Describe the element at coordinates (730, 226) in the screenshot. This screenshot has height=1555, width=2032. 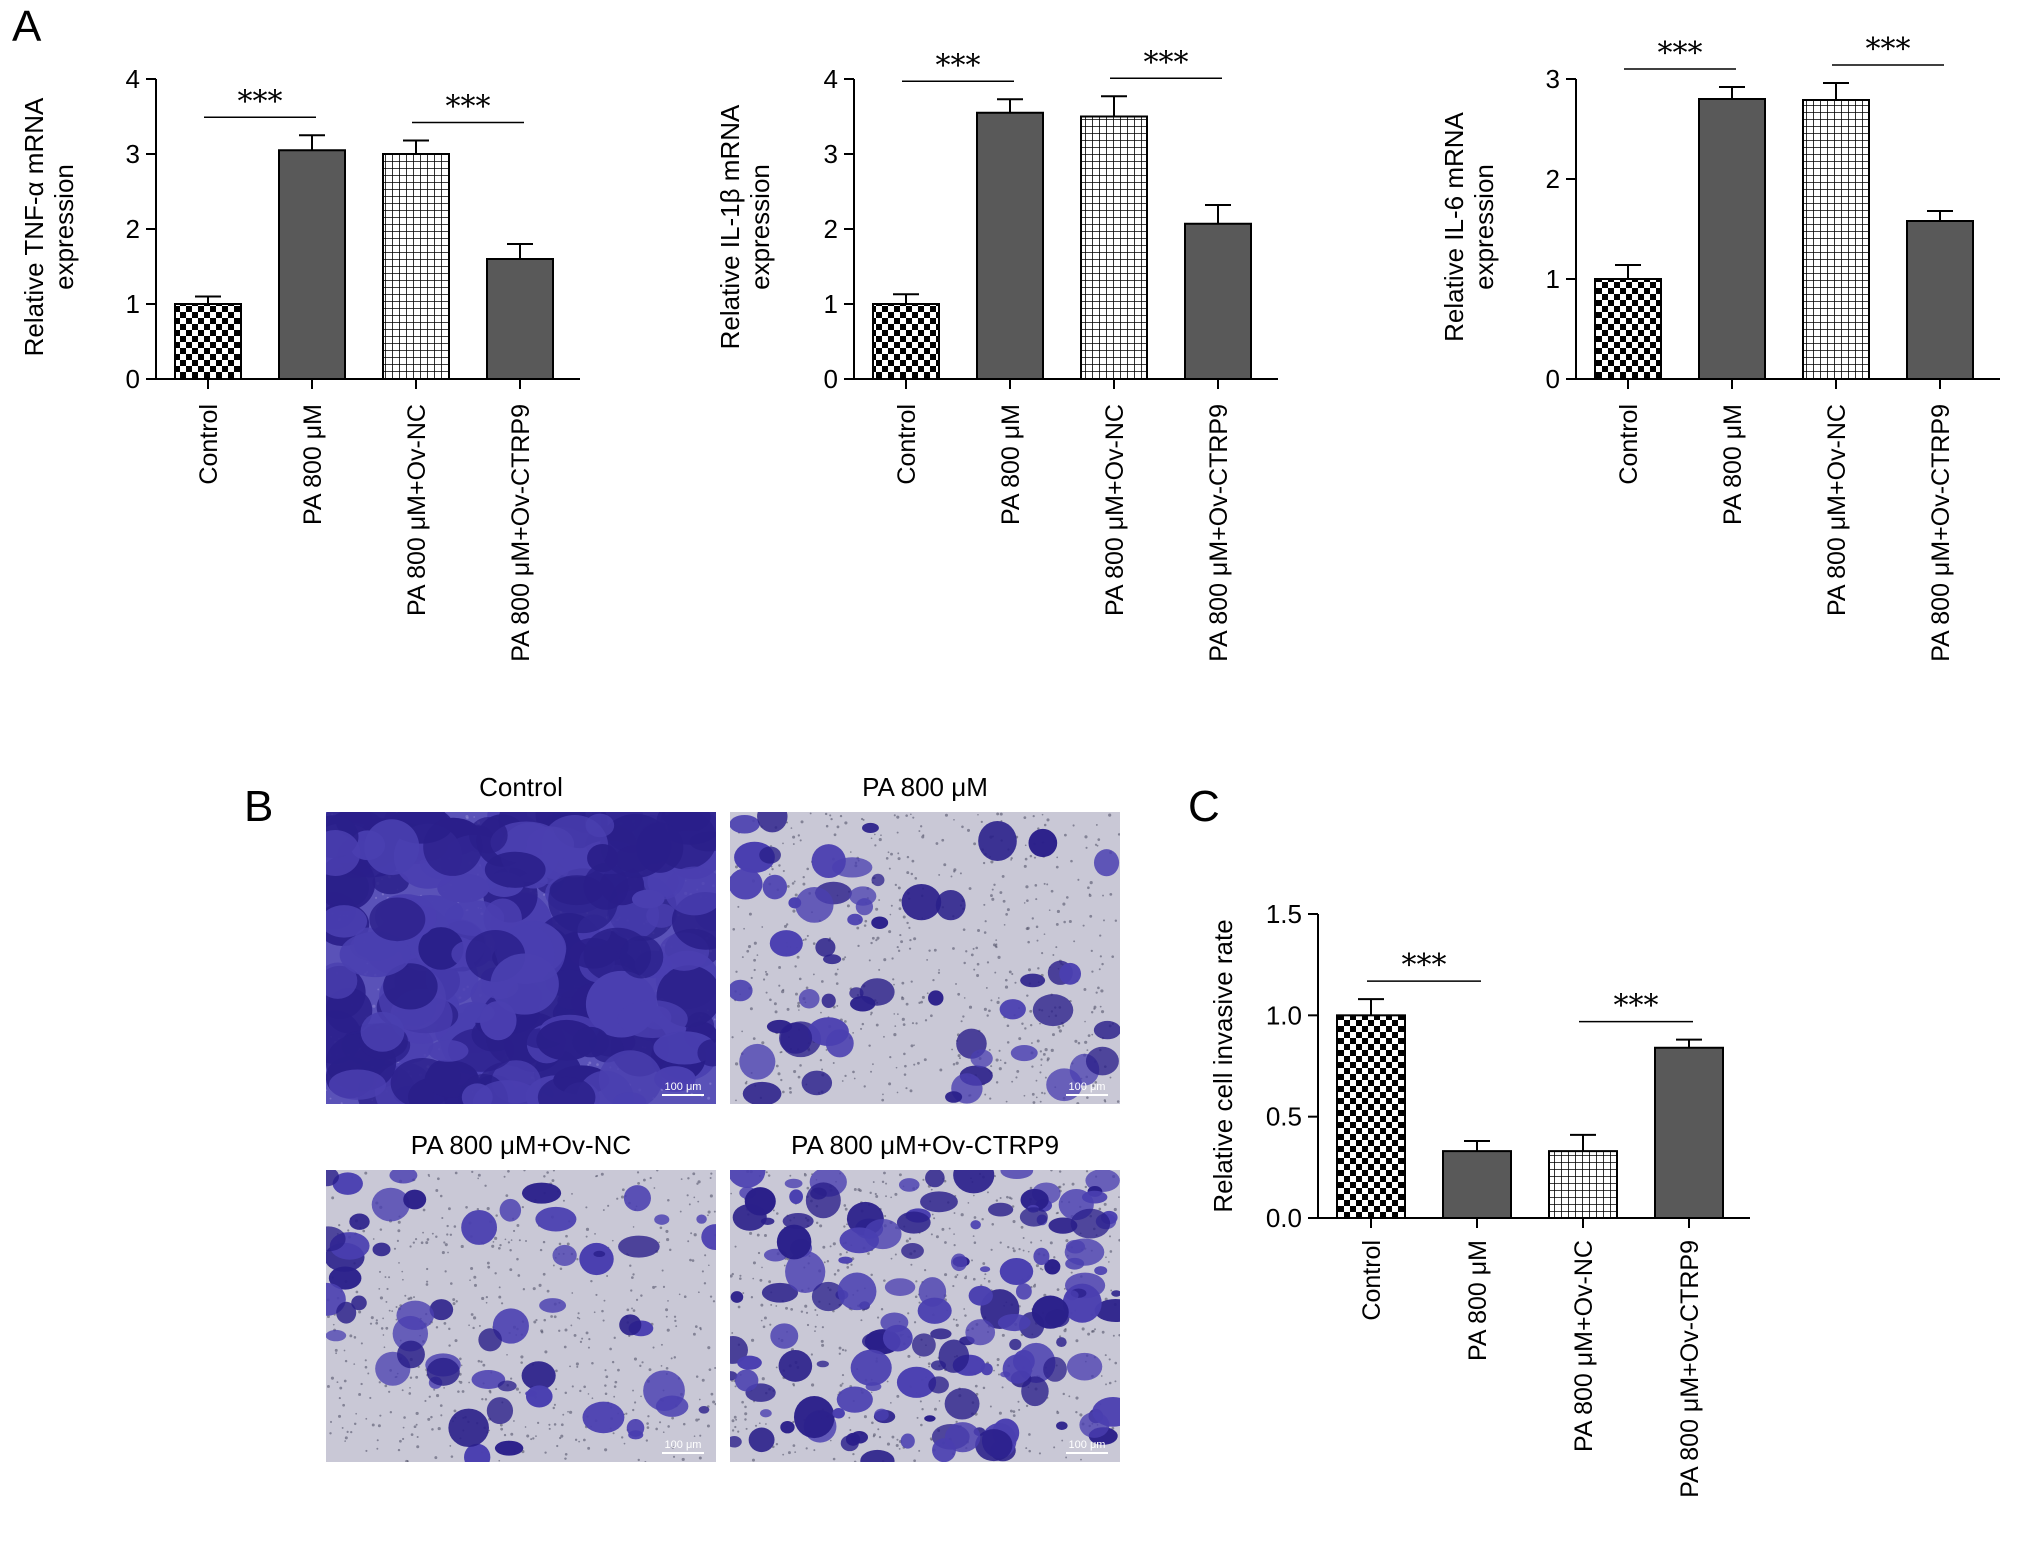
I see `y-axis-label: Relative IL-1β mRNA` at that location.